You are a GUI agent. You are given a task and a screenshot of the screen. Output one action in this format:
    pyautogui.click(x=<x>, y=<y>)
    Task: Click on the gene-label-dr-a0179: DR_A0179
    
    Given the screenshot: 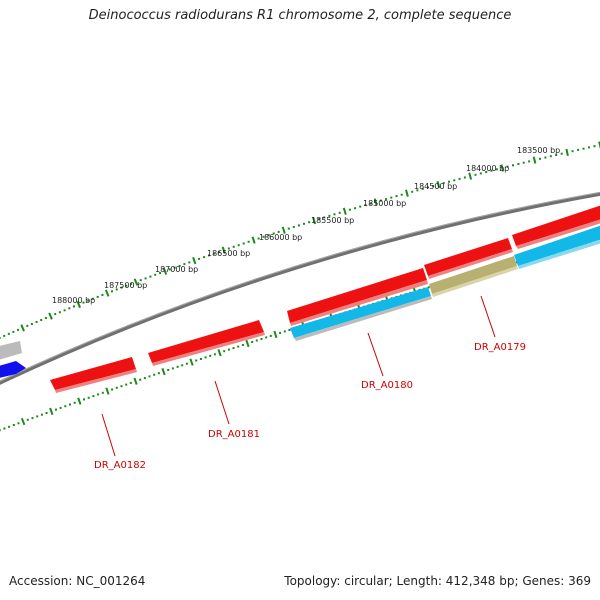 What is the action you would take?
    pyautogui.click(x=500, y=347)
    